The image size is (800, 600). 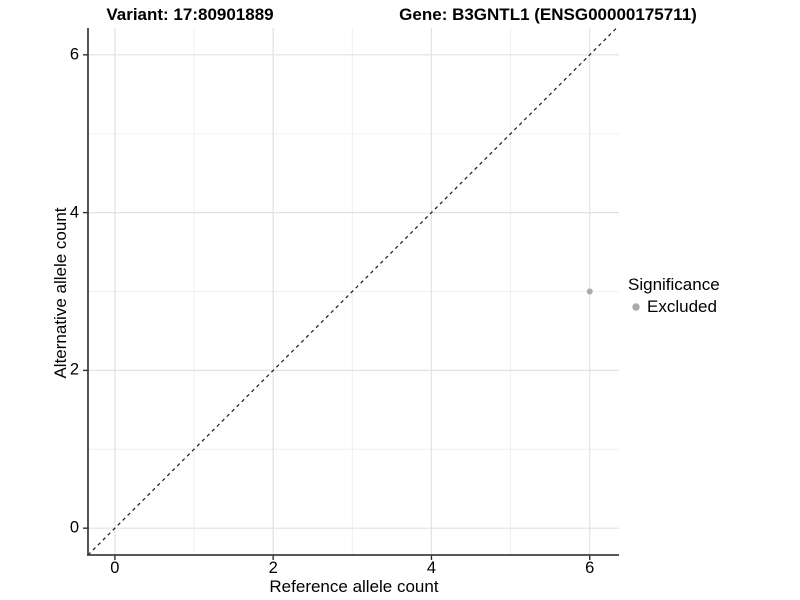 What do you see at coordinates (682, 306) in the screenshot?
I see `legend-entry-label: Excluded` at bounding box center [682, 306].